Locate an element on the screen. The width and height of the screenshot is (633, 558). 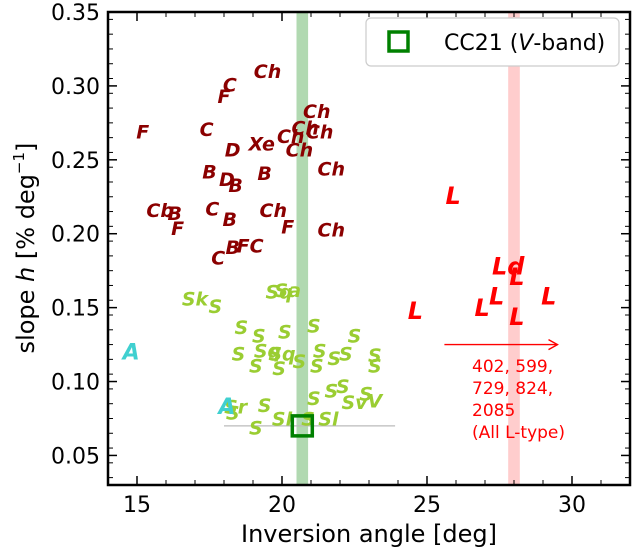
point-a-type-0: A is located at coordinates (130, 352).